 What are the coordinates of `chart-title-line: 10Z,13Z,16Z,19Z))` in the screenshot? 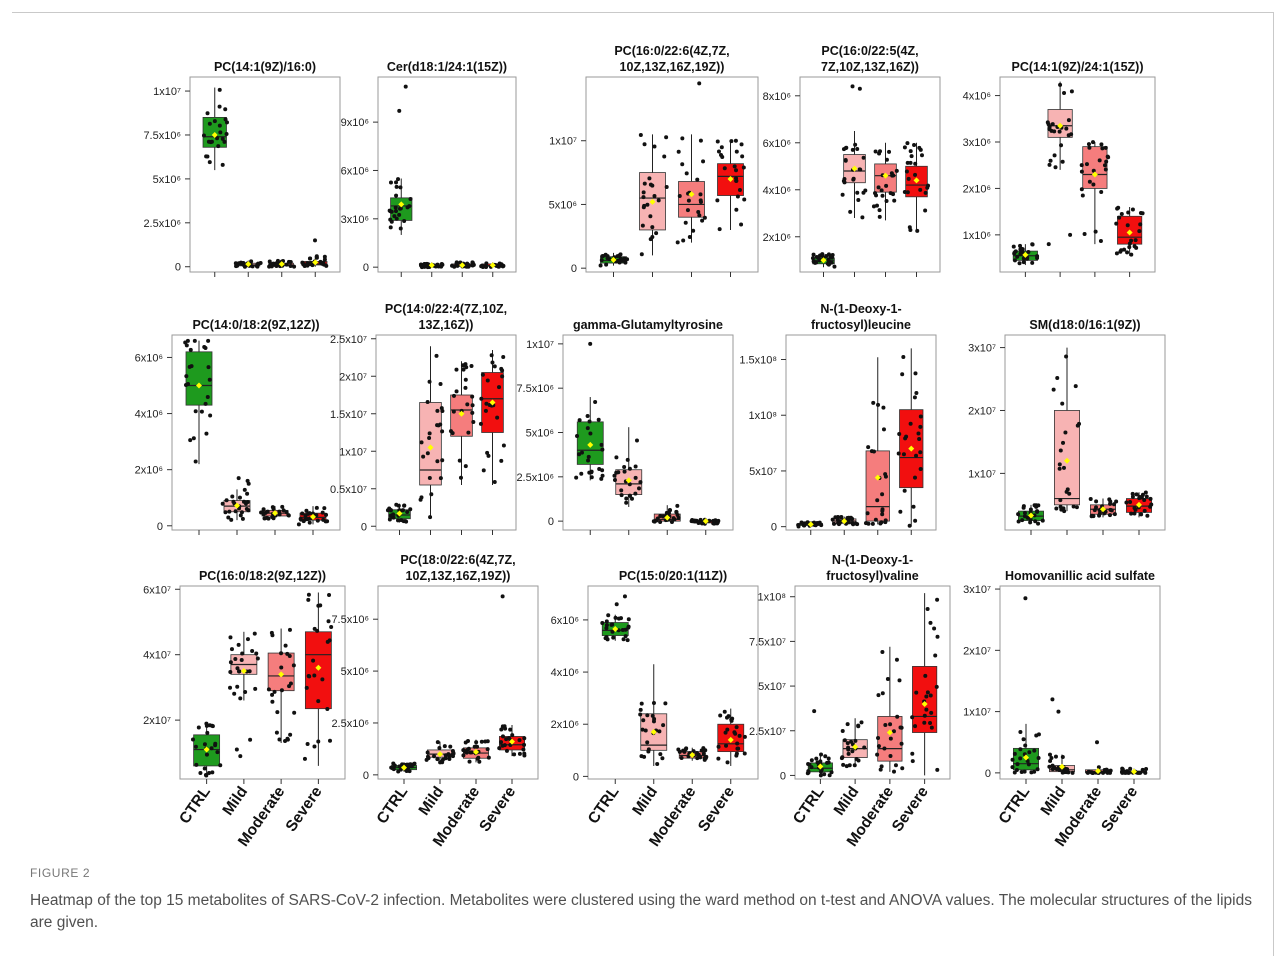 It's located at (458, 576).